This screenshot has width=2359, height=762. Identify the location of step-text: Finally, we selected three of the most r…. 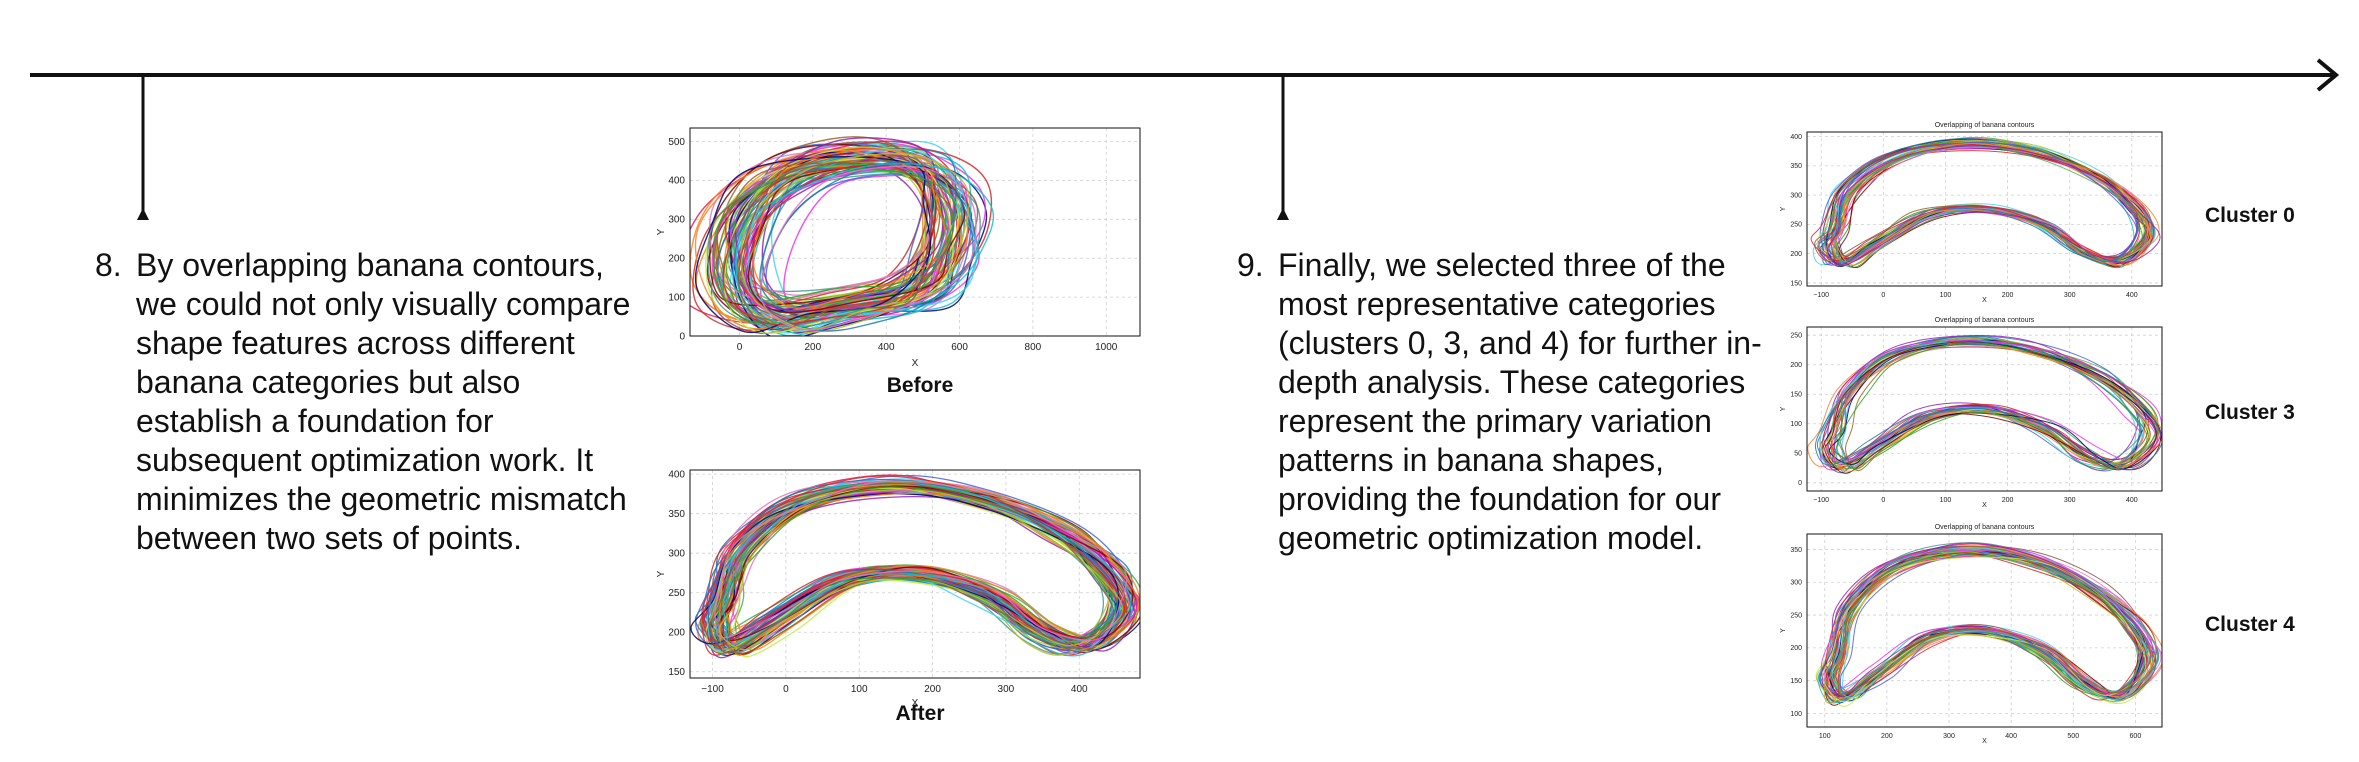
(1520, 401).